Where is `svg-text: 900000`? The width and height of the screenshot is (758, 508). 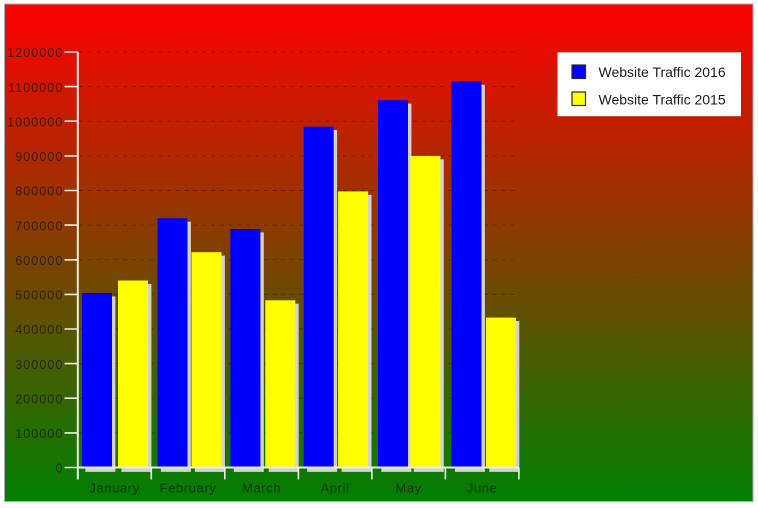 svg-text: 900000 is located at coordinates (39, 157).